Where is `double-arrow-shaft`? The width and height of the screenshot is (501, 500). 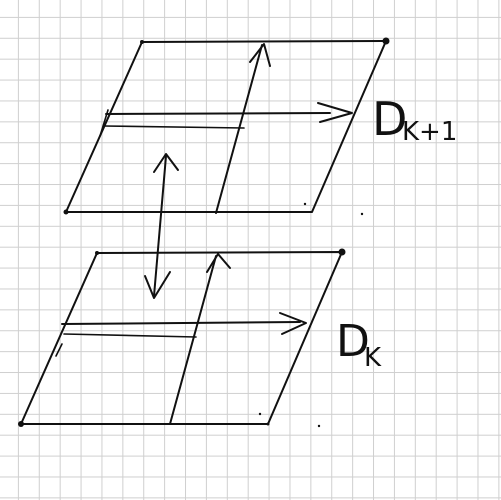
double-arrow-shaft is located at coordinates (160, 226).